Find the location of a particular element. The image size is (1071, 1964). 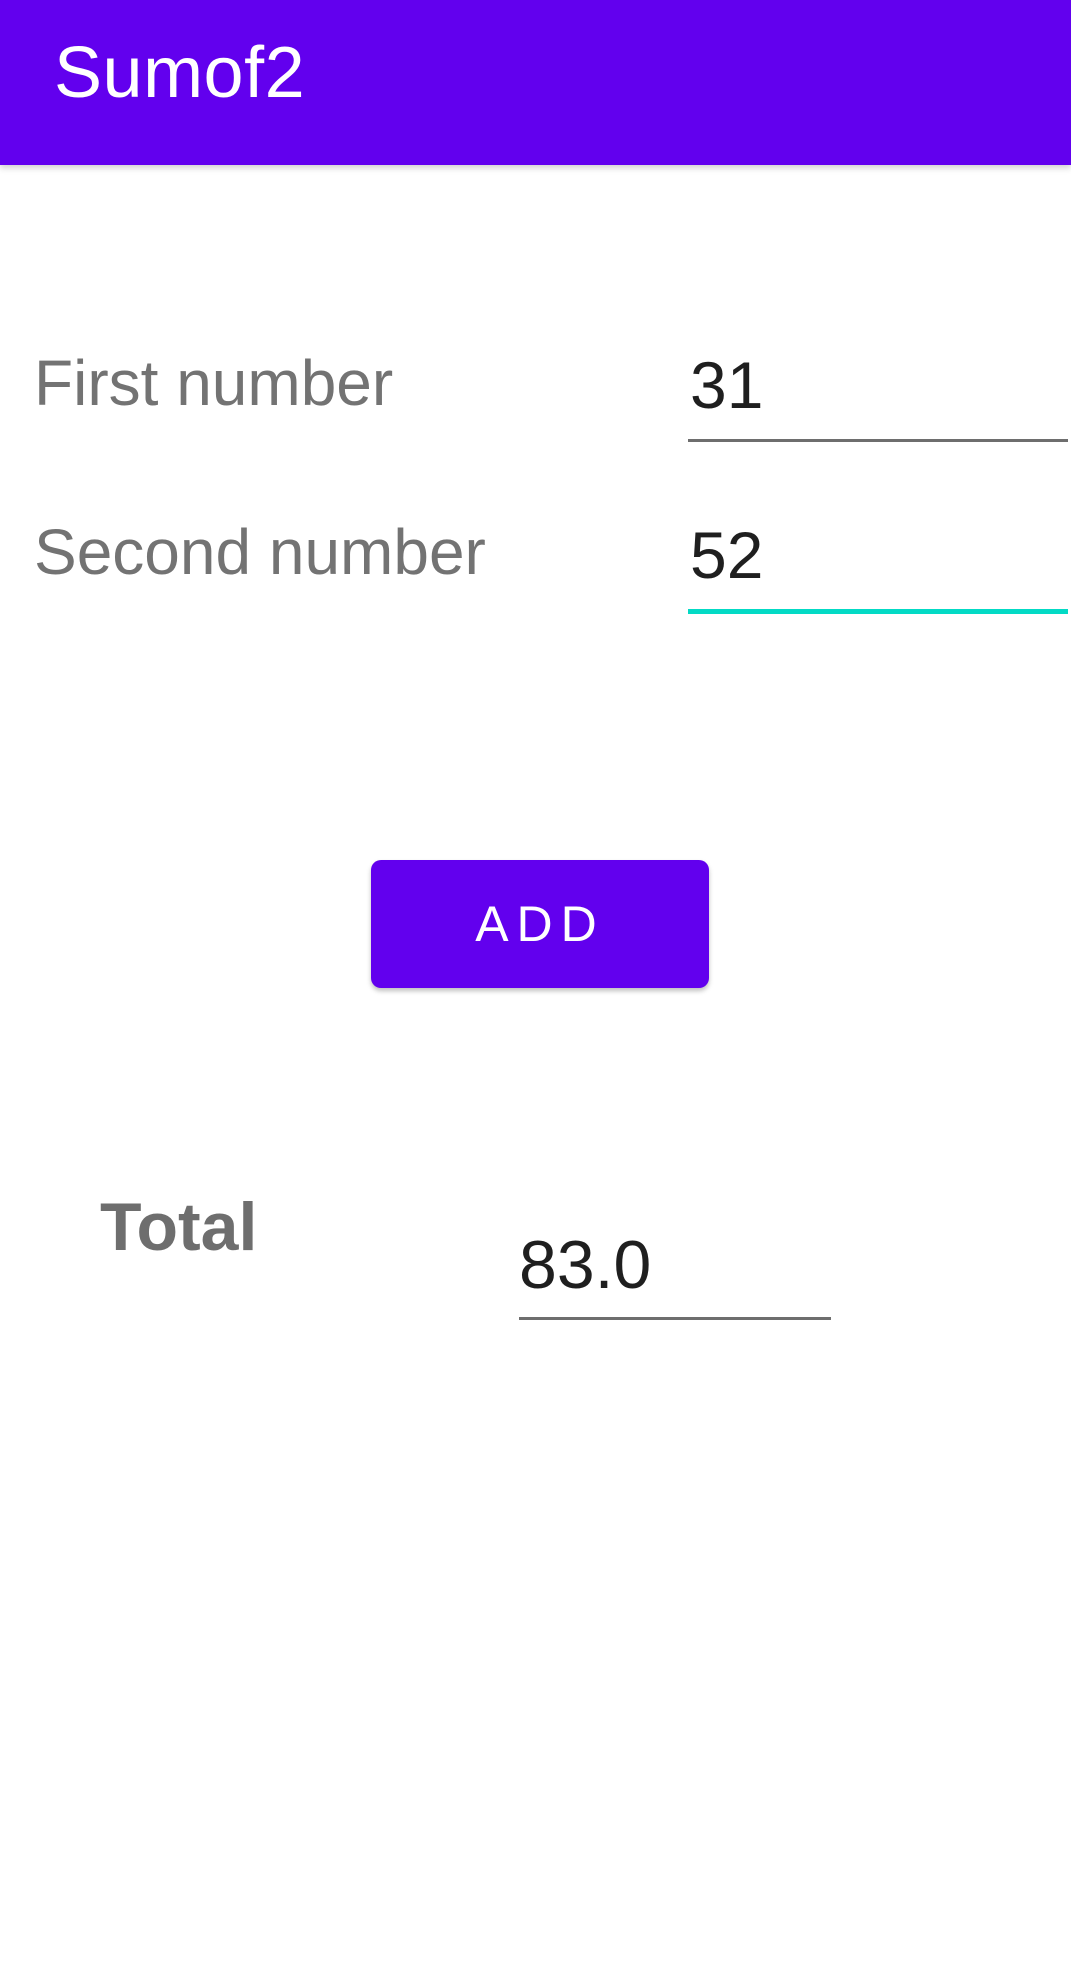

first-number-label: First number is located at coordinates (214, 383).